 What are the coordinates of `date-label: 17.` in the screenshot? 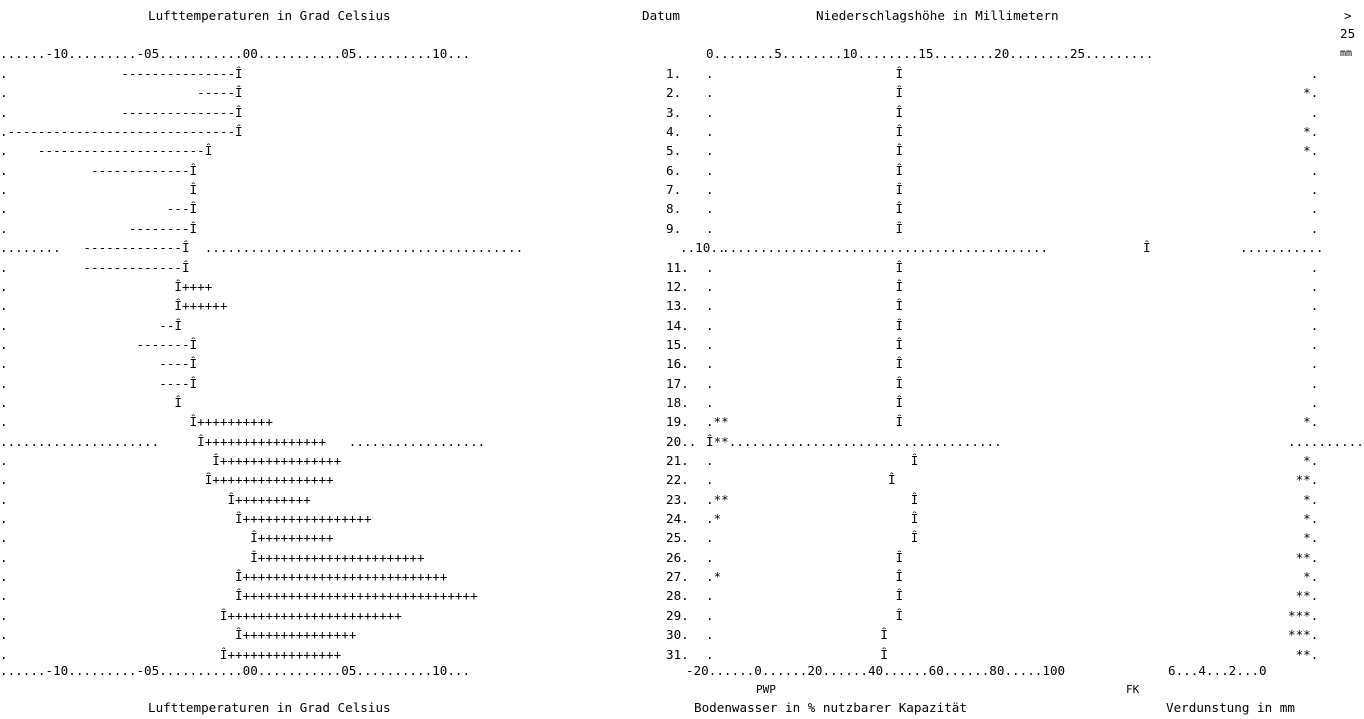 It's located at (677, 383).